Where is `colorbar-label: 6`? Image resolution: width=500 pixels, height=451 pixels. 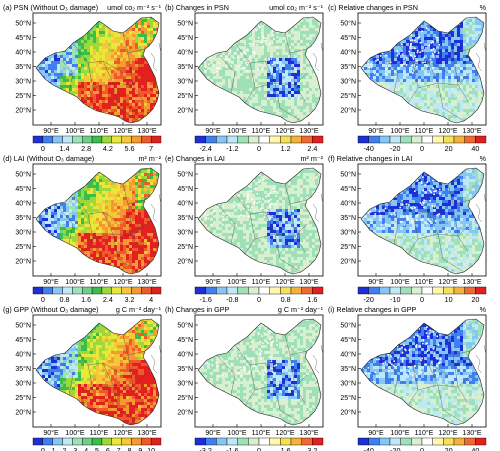 colorbar-label: 6 is located at coordinates (108, 448).